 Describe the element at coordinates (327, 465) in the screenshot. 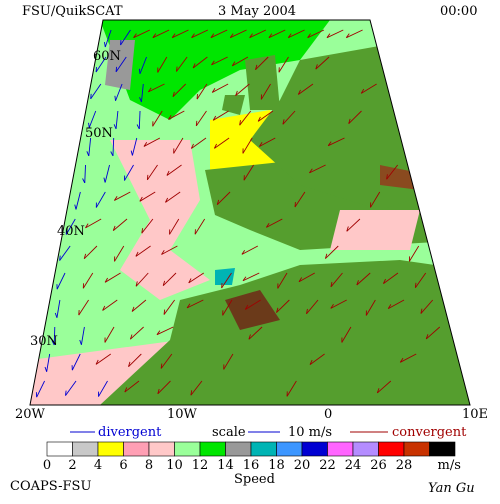

I see `colorbar-tick: 22` at that location.